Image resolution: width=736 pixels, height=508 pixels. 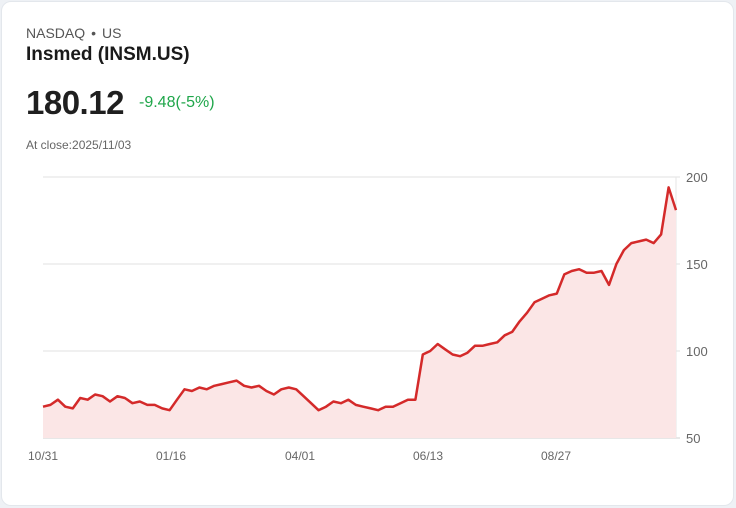 What do you see at coordinates (697, 264) in the screenshot?
I see `y-tick-label: 150` at bounding box center [697, 264].